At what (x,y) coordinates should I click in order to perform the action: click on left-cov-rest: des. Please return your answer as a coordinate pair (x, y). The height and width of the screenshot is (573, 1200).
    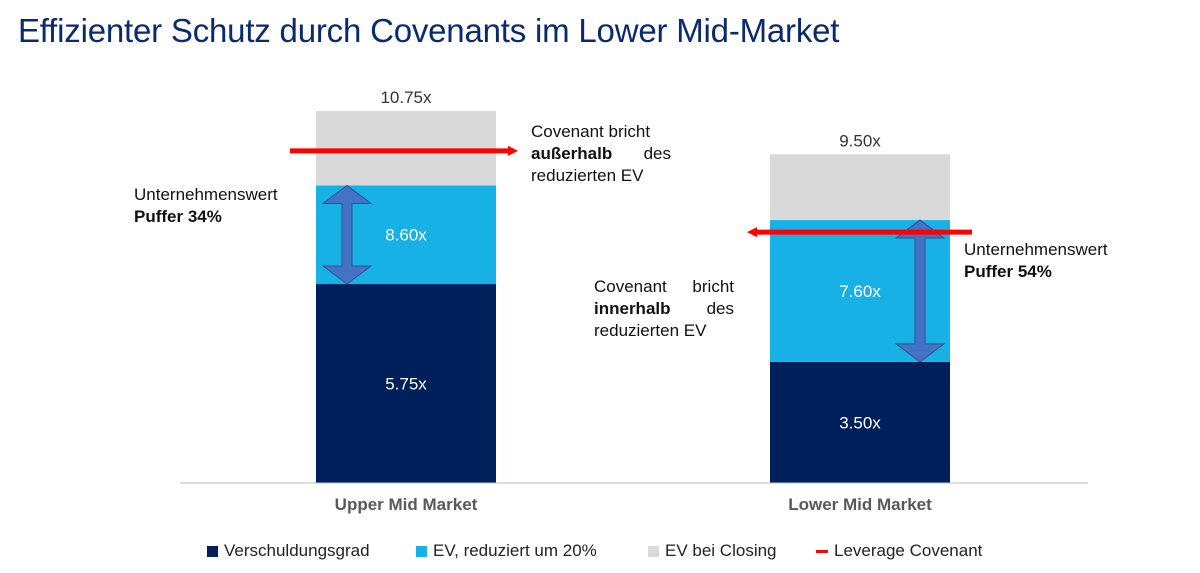
    Looking at the image, I should click on (657, 153).